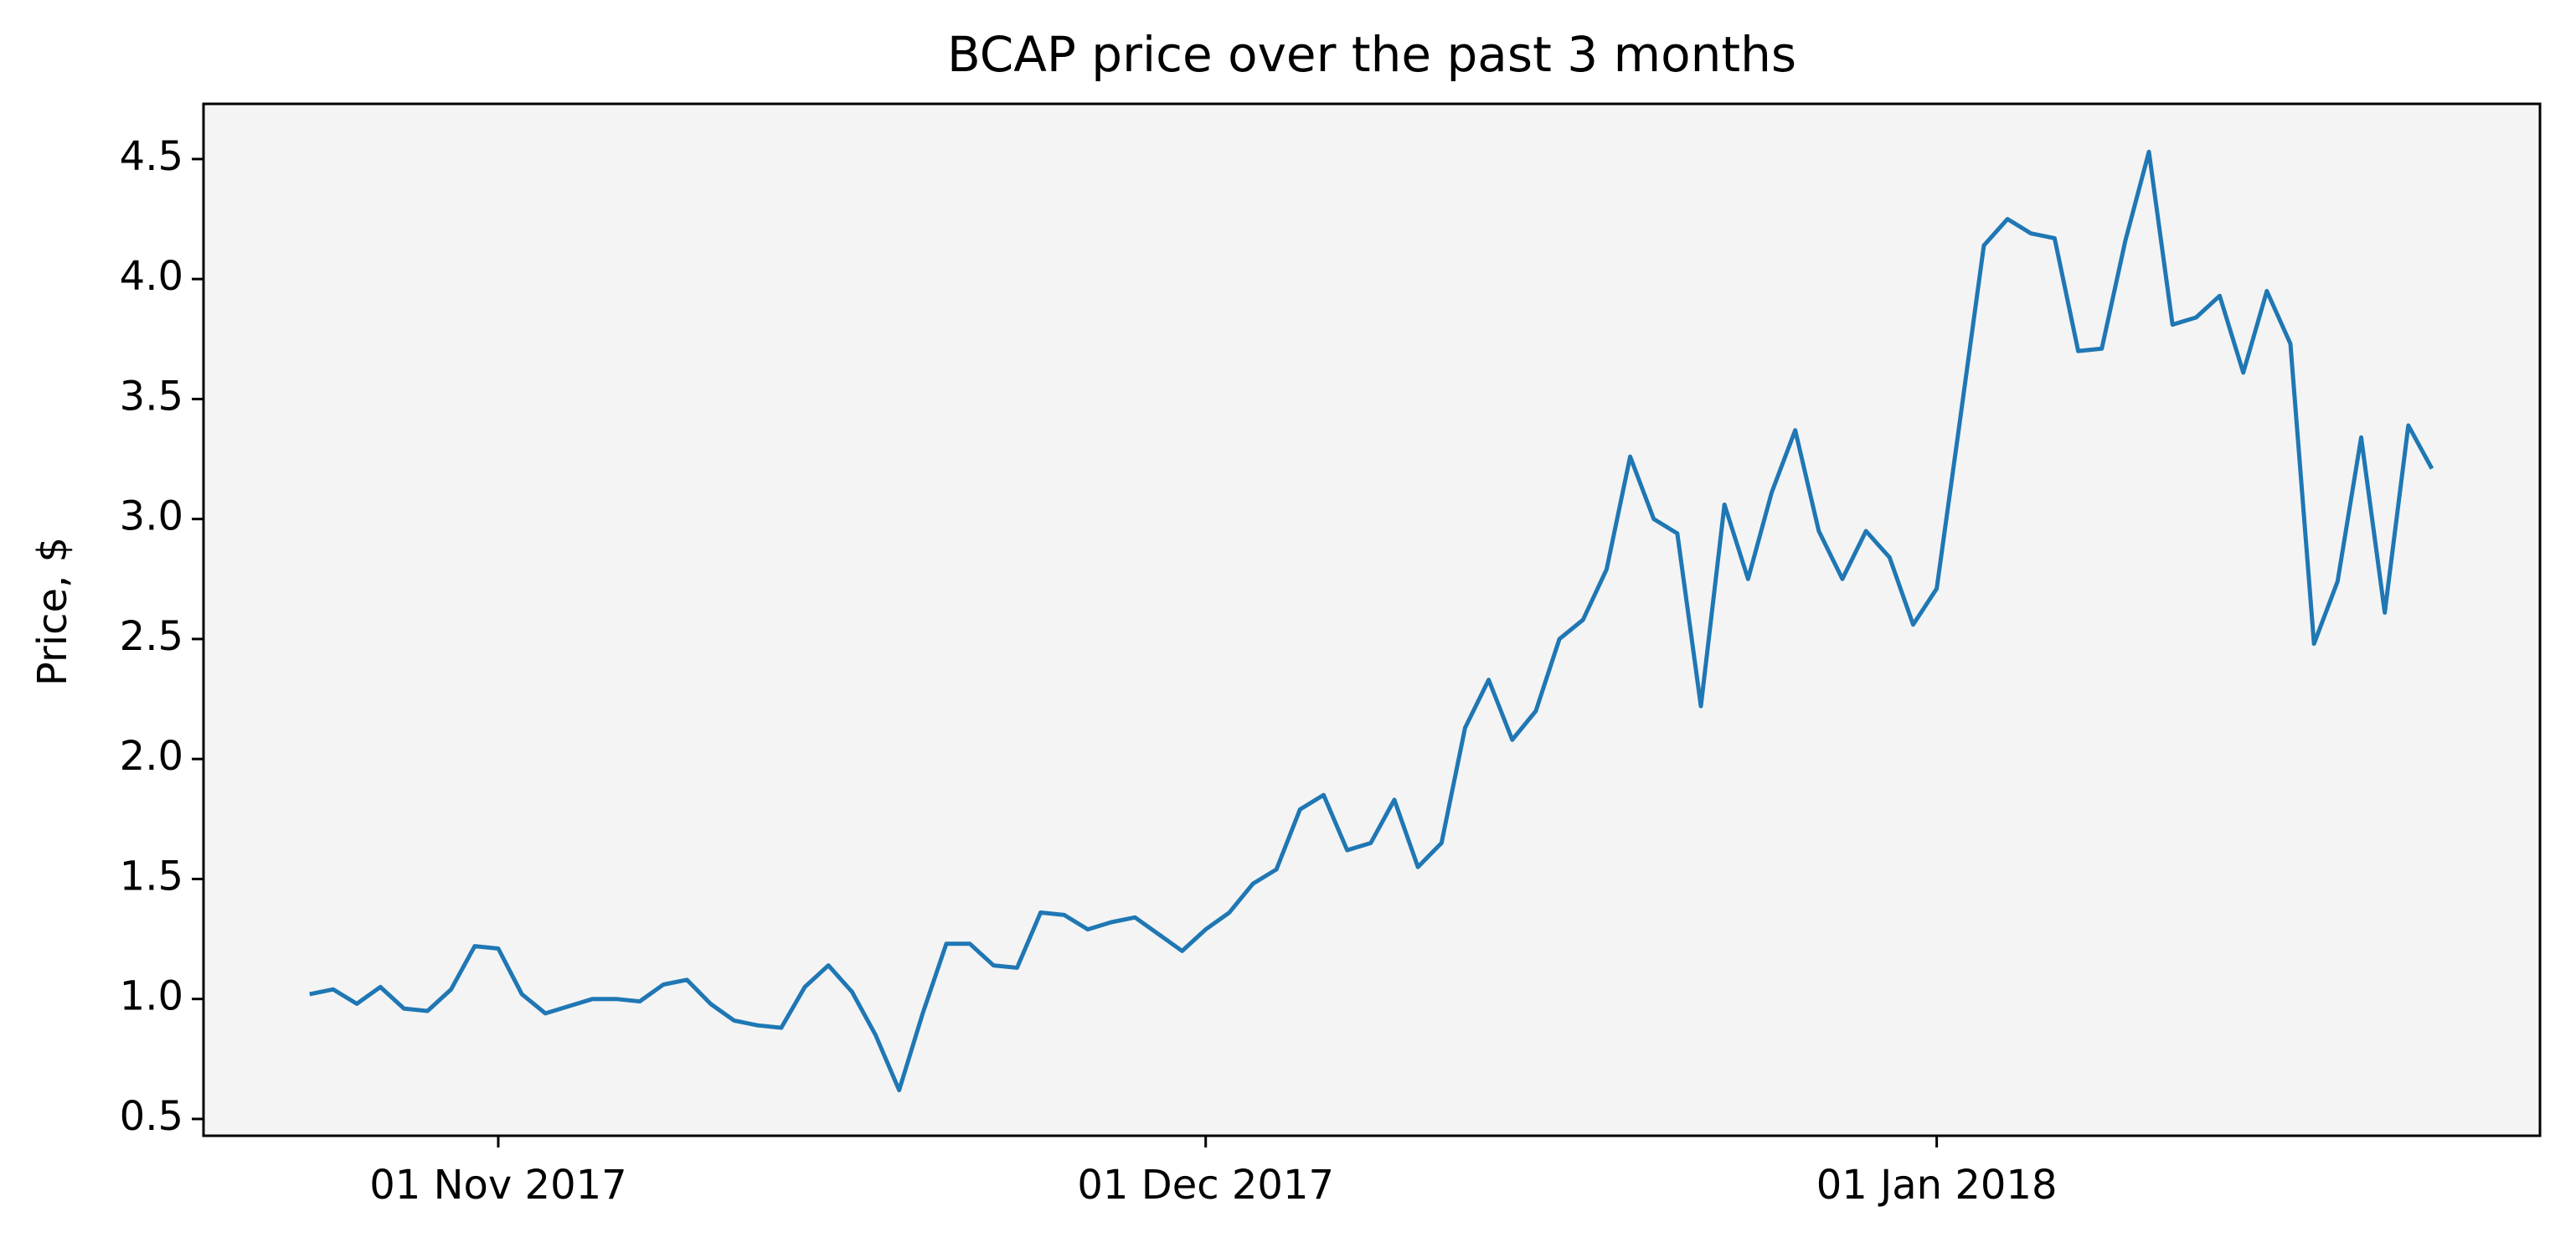 Image resolution: width=2576 pixels, height=1248 pixels. What do you see at coordinates (52, 611) in the screenshot?
I see `y-axis-label: Price, $` at bounding box center [52, 611].